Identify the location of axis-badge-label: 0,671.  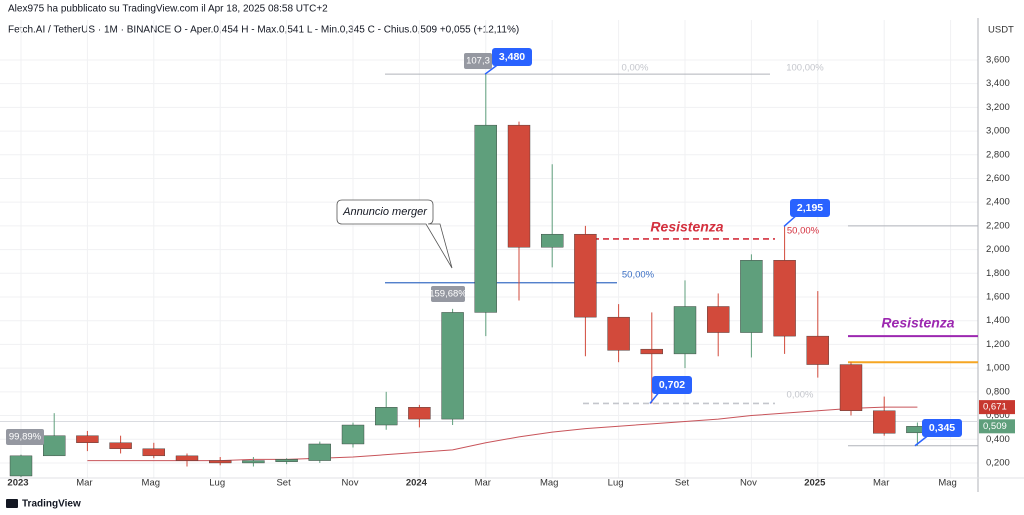
(995, 407).